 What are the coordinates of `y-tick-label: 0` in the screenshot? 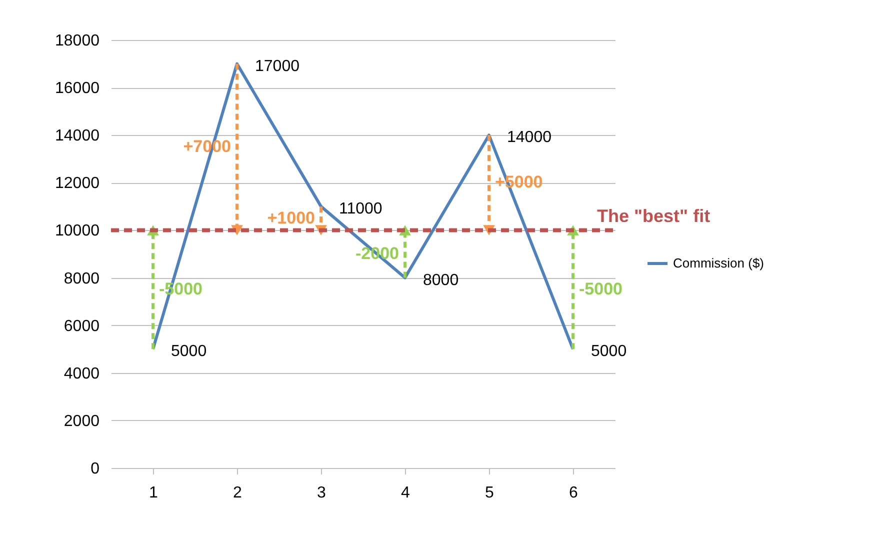 It's located at (95, 469).